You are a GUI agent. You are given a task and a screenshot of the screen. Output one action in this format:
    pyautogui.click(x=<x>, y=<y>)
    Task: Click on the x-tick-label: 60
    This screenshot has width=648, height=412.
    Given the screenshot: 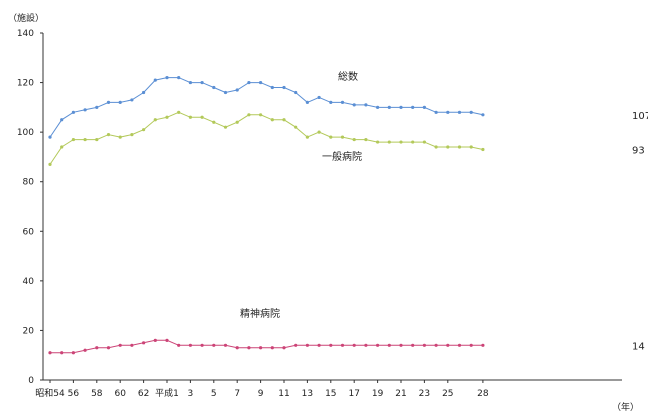 What is the action you would take?
    pyautogui.click(x=120, y=394)
    